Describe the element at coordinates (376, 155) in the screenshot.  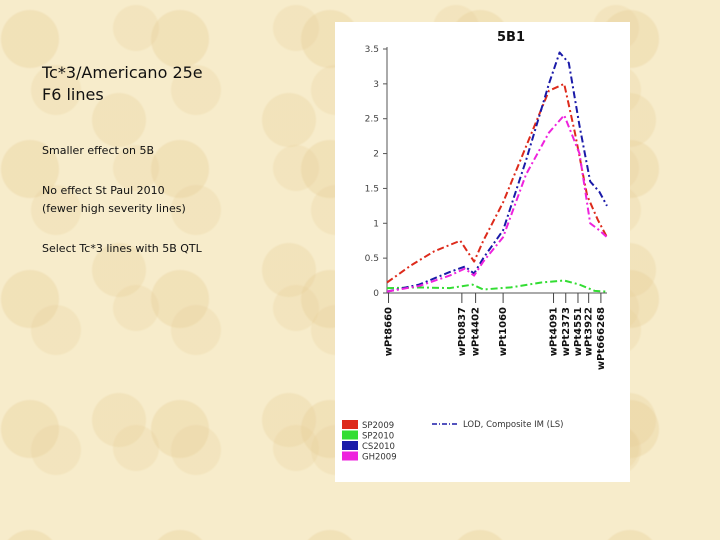
I see `y-tick-label: 2` at that location.